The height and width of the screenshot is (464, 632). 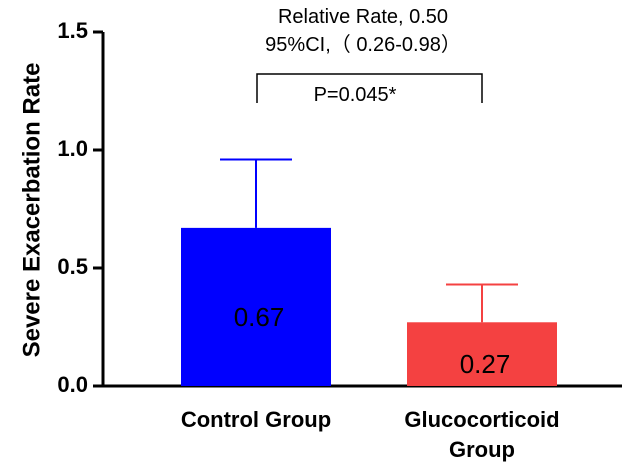 I want to click on y-axis-title: Severe Exacerbation Rate, so click(x=31, y=210).